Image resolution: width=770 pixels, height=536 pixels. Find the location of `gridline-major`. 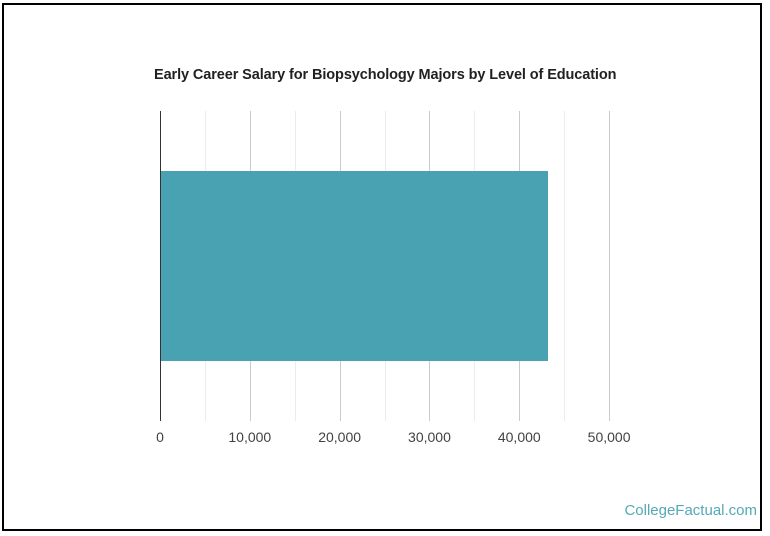

gridline-major is located at coordinates (610, 266).